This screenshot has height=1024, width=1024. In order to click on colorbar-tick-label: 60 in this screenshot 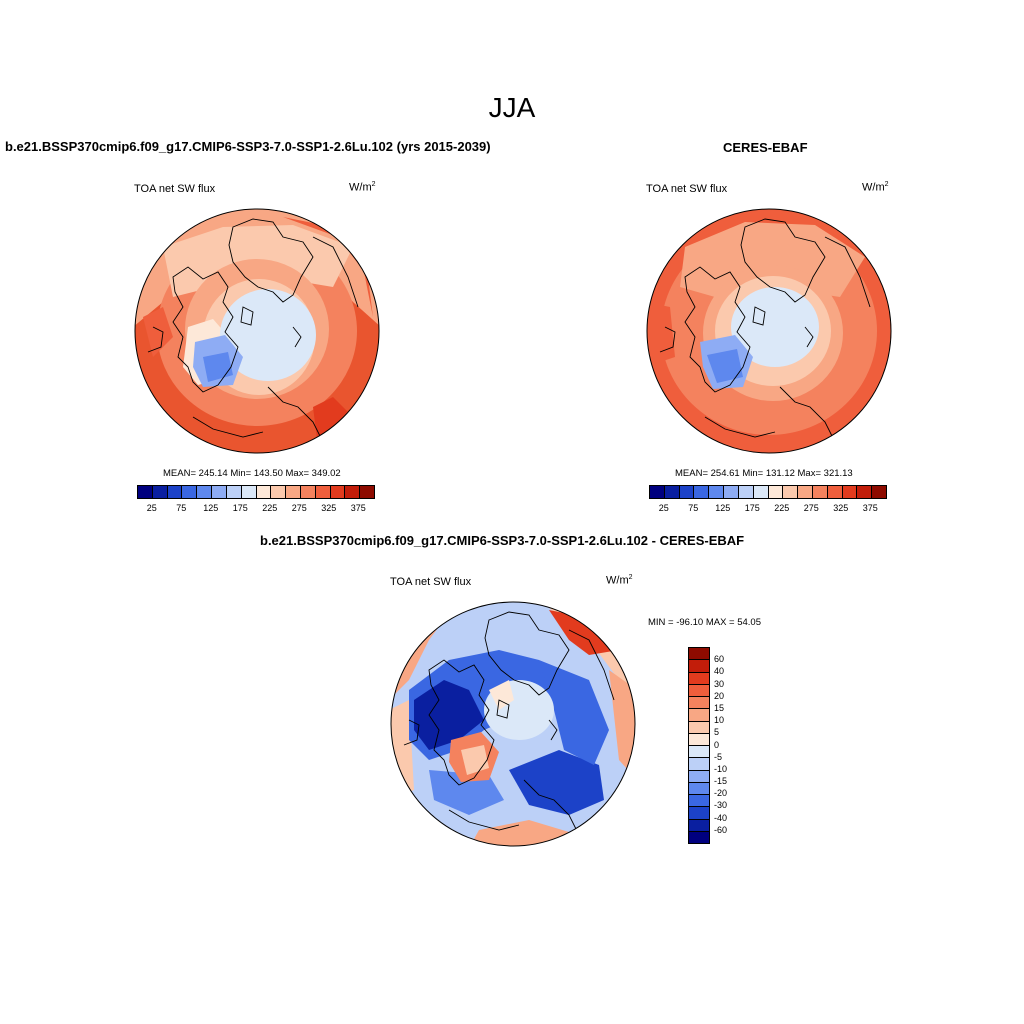, I will do `click(719, 659)`.